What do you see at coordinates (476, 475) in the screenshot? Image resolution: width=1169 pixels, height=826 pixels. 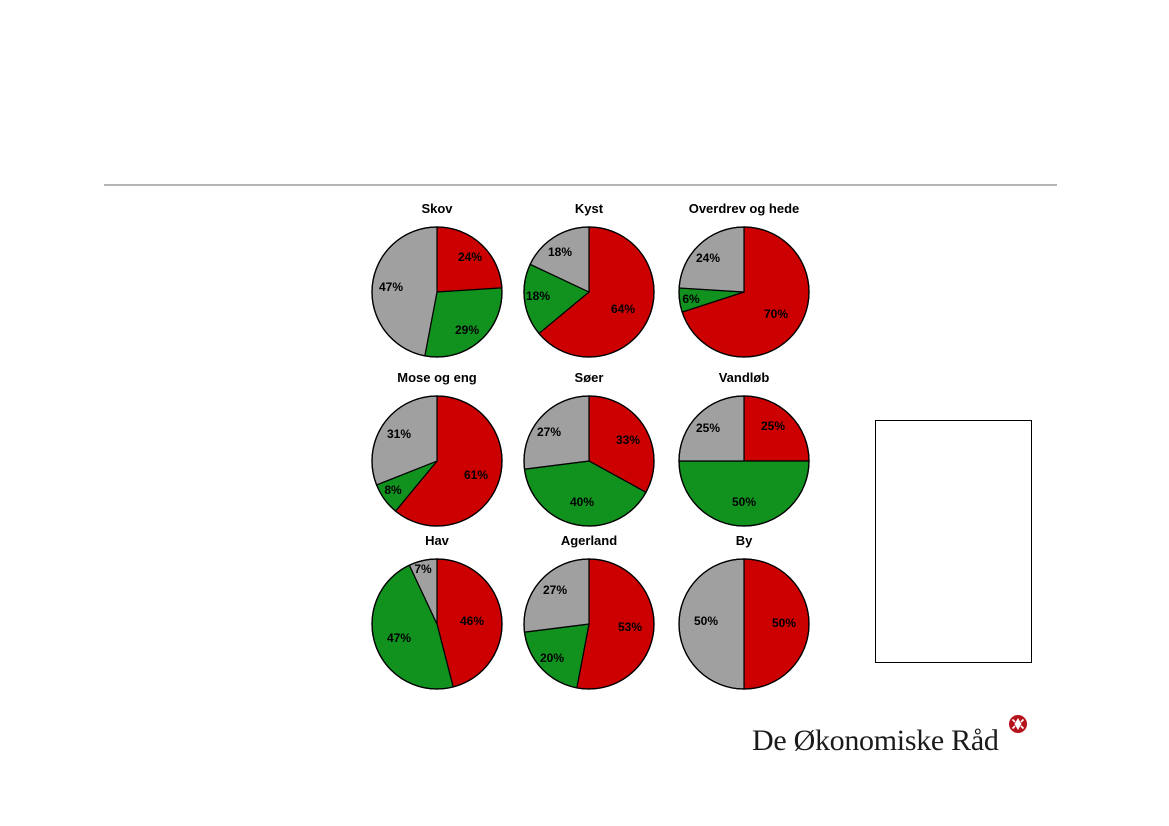 I see `pie-data-label: 61%` at bounding box center [476, 475].